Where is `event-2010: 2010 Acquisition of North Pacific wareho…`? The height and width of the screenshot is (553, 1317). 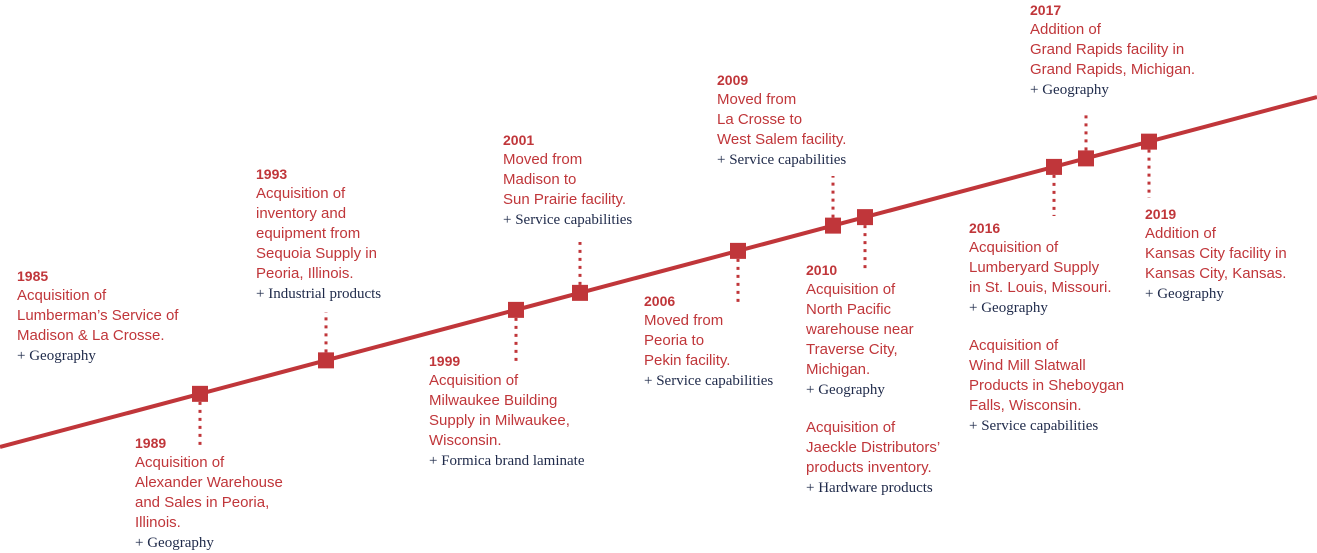
event-2010: 2010 Acquisition of North Pacific wareho… is located at coordinates (873, 379).